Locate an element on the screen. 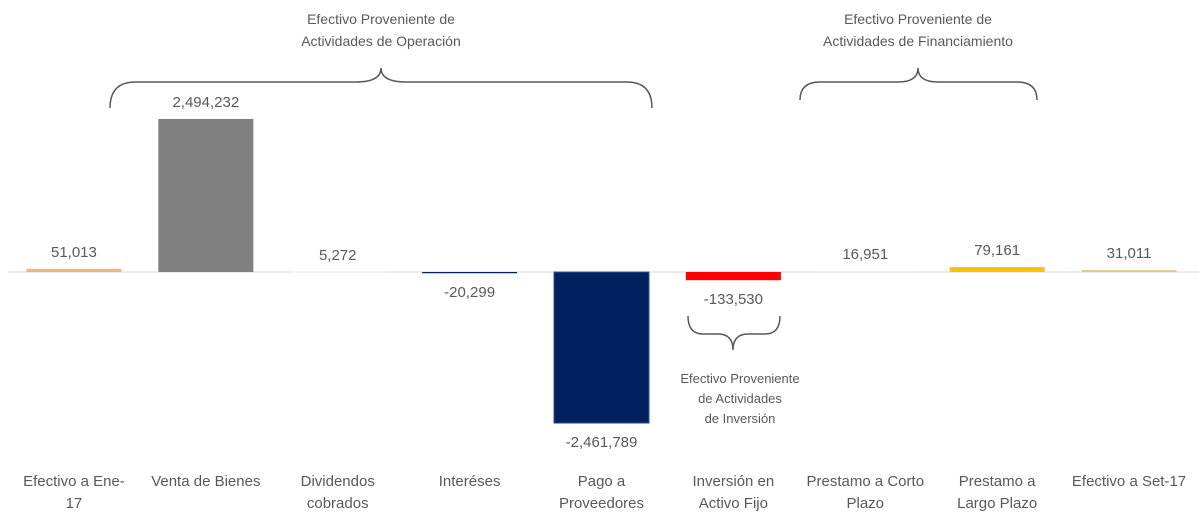 This screenshot has height=518, width=1199. x-tick-label: Dividendos cobrados is located at coordinates (337, 492).